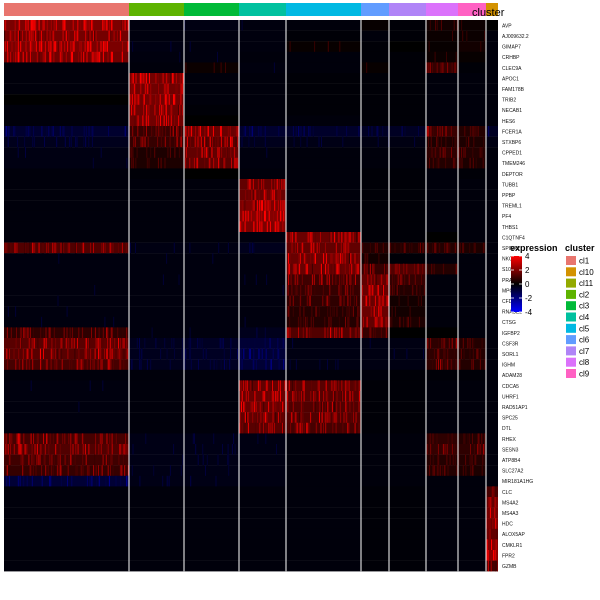 The width and height of the screenshot is (600, 600). Describe the element at coordinates (507, 525) in the screenshot. I see `gene-label: HDC` at that location.